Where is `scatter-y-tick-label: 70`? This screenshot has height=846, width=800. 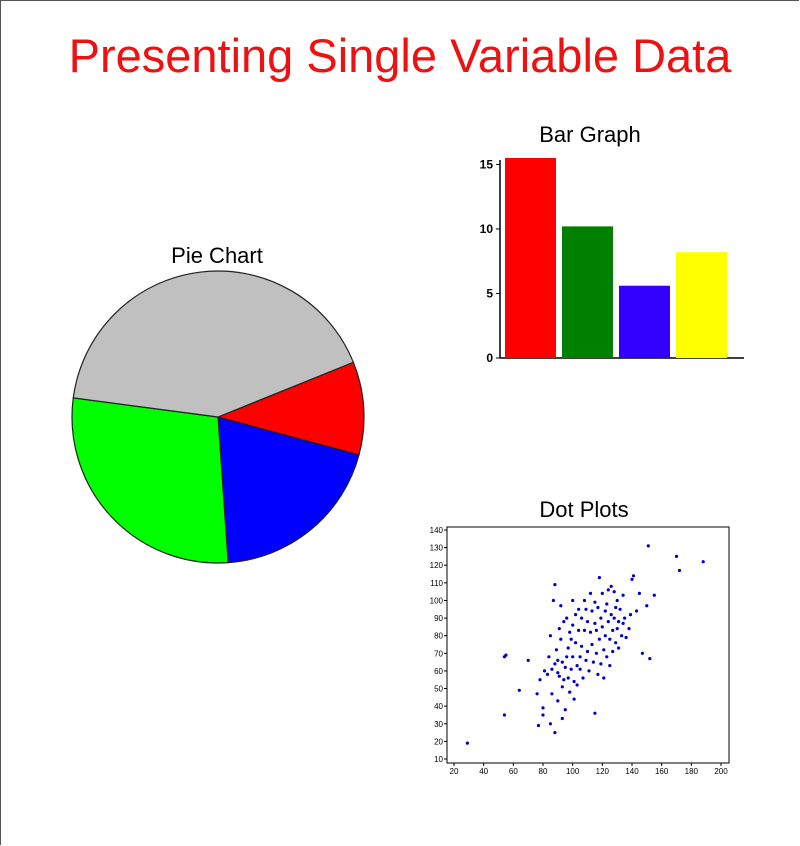 scatter-y-tick-label: 70 is located at coordinates (438, 653).